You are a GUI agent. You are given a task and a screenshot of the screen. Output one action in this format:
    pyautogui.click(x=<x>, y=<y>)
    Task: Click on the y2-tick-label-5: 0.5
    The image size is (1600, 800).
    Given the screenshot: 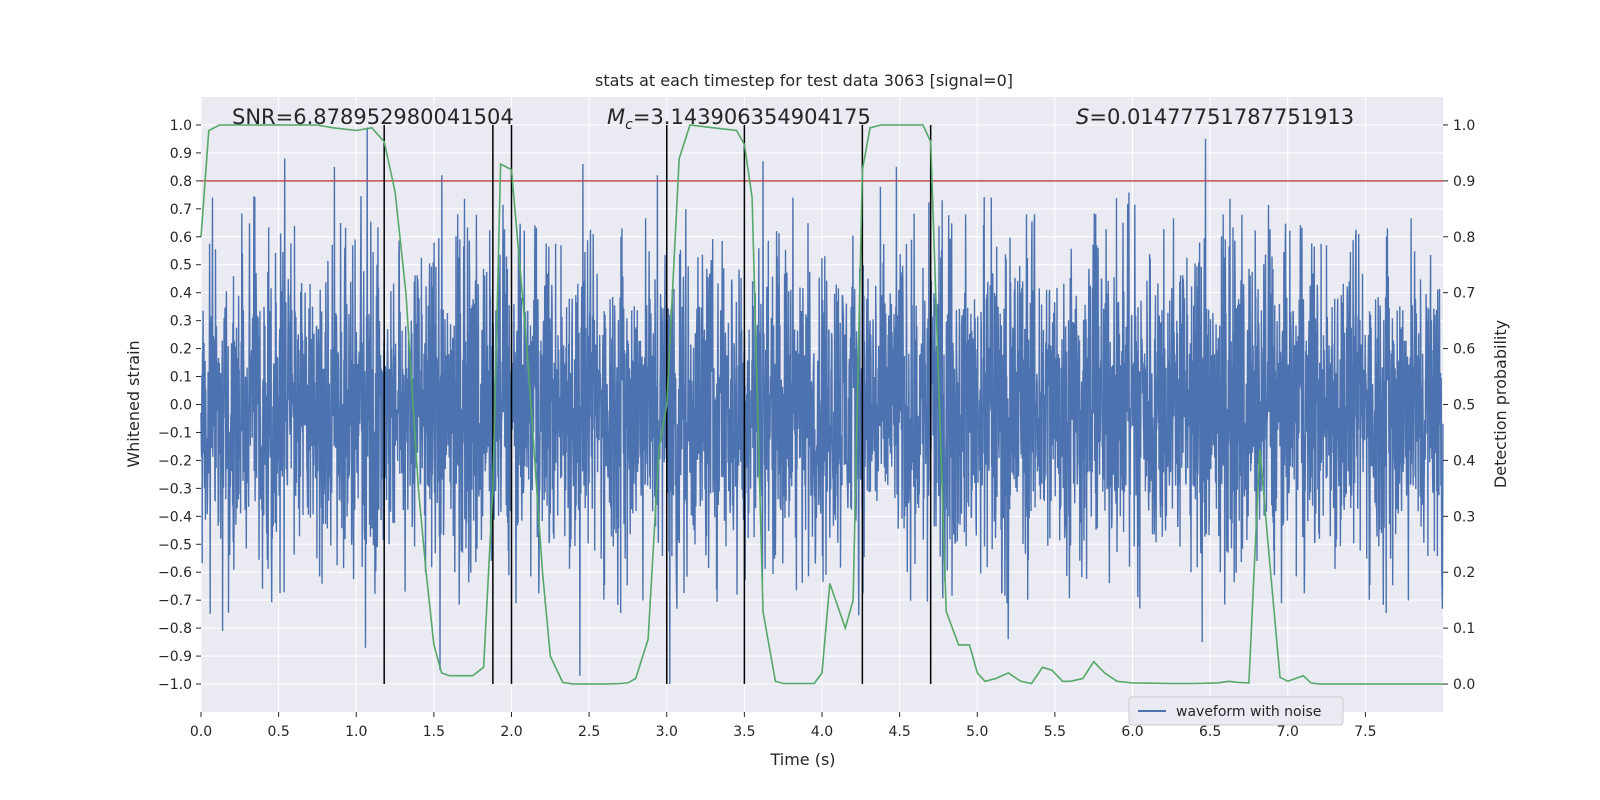 What is the action you would take?
    pyautogui.click(x=1464, y=406)
    